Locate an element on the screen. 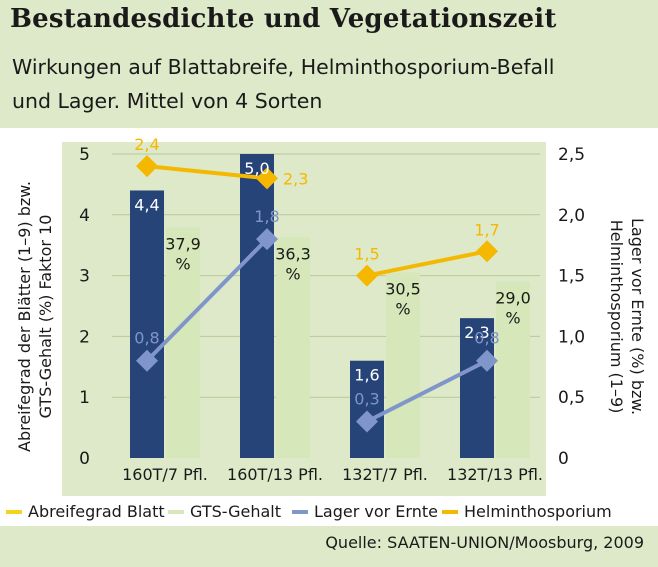  y-left-tick-label: 2 is located at coordinates (84, 337).